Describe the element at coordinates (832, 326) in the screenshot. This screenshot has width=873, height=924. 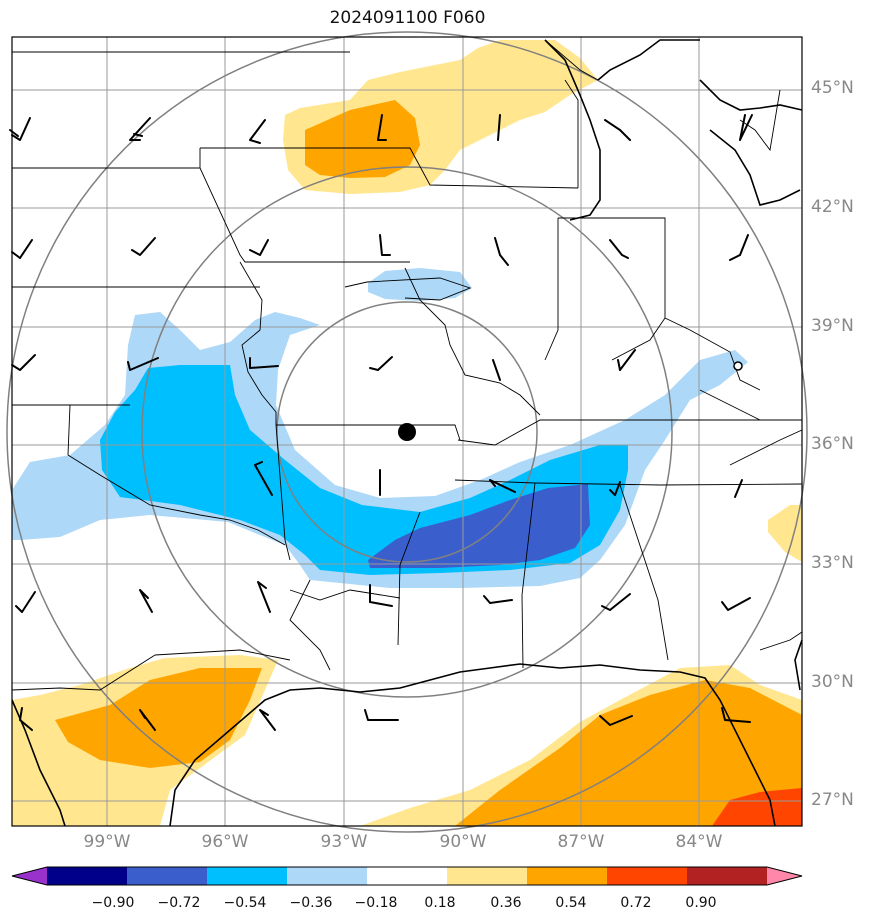
I see `lat-label-39n: 39°N` at that location.